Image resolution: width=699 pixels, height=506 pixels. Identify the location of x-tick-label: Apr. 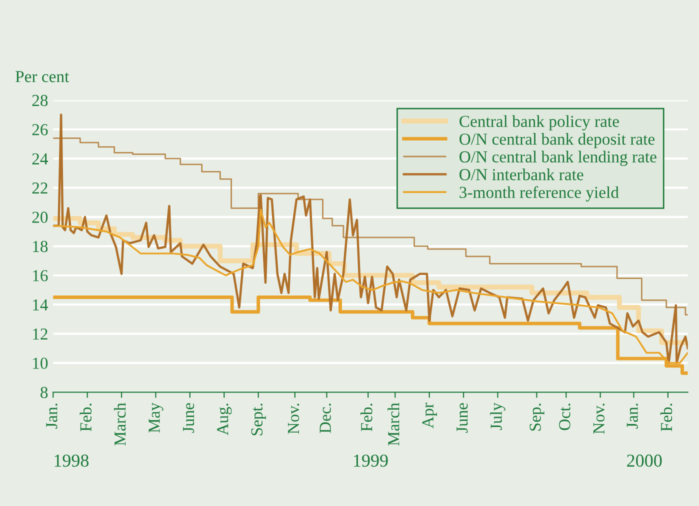
(429, 415).